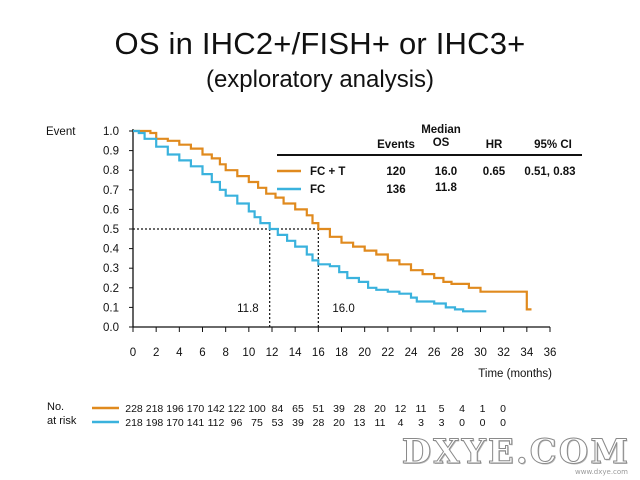 The width and height of the screenshot is (640, 480). I want to click on median-label-fct: 16.0, so click(343, 309).